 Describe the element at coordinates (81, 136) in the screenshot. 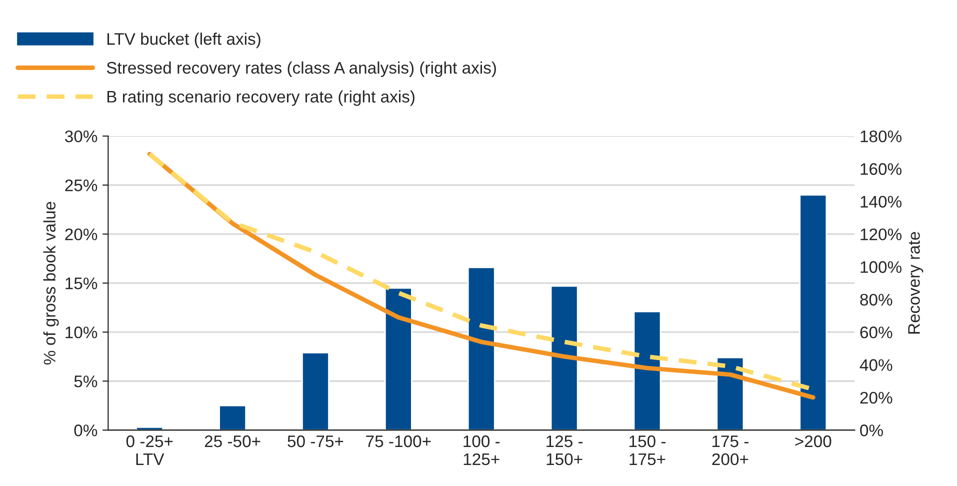

I see `y-tick-label: 30%` at that location.